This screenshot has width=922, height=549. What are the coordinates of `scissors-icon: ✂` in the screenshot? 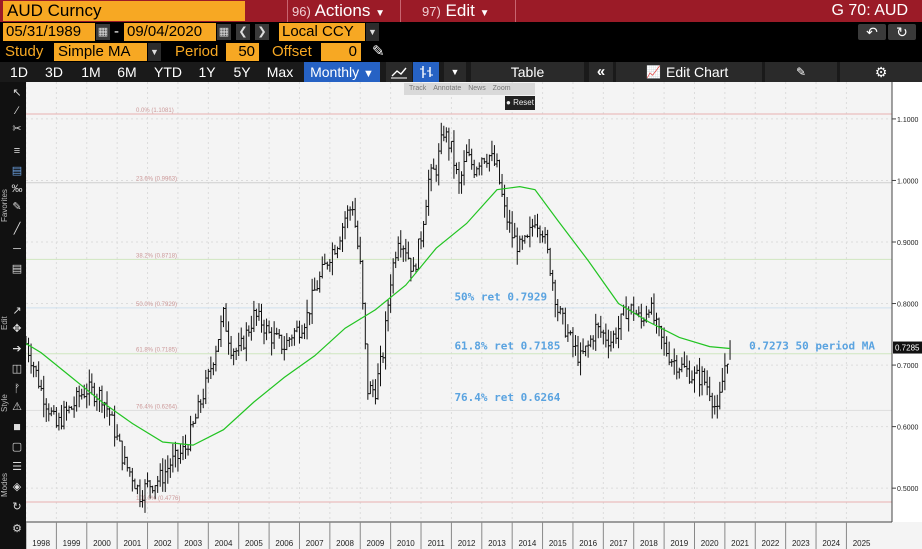 It's located at (17, 129).